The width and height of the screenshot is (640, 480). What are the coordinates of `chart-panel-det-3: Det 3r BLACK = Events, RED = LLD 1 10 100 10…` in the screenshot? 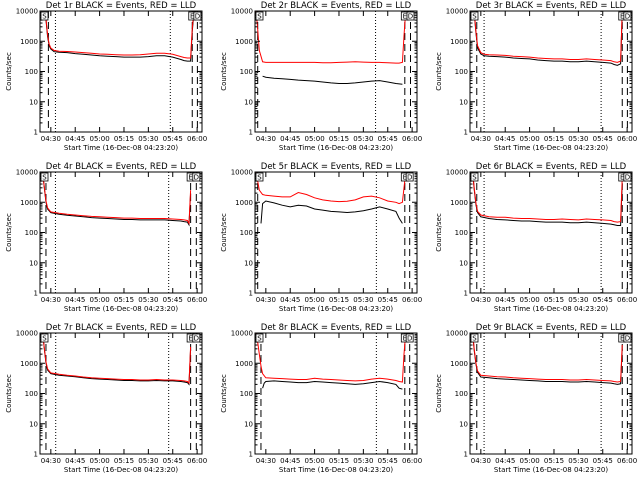 It's located at (536, 76).